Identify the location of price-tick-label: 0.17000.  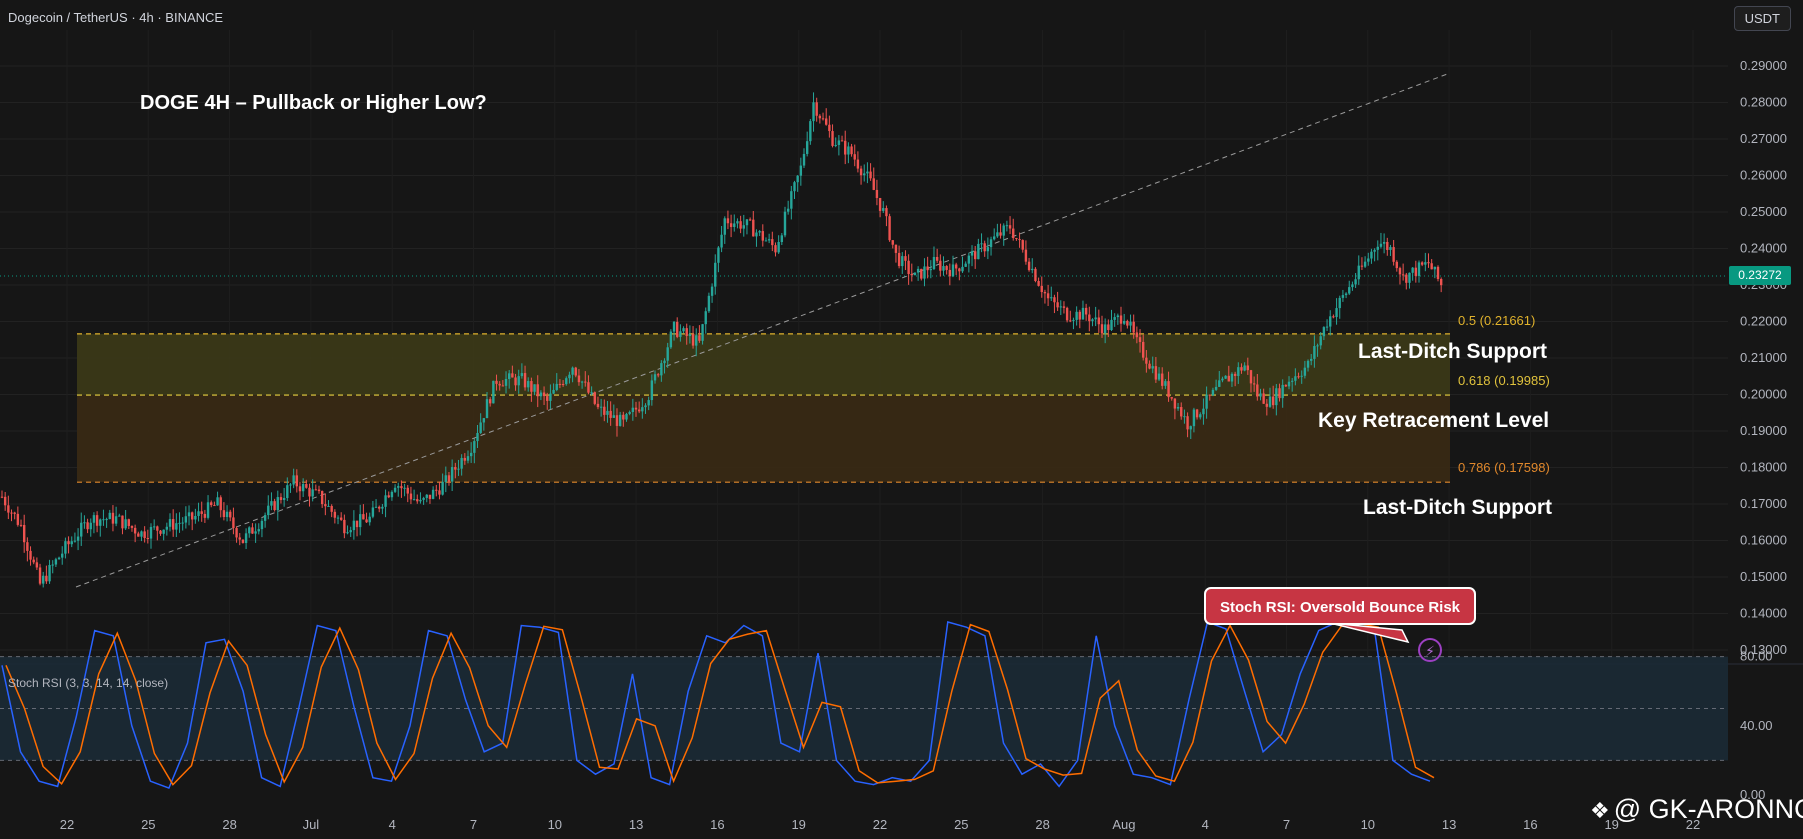
(1763, 503).